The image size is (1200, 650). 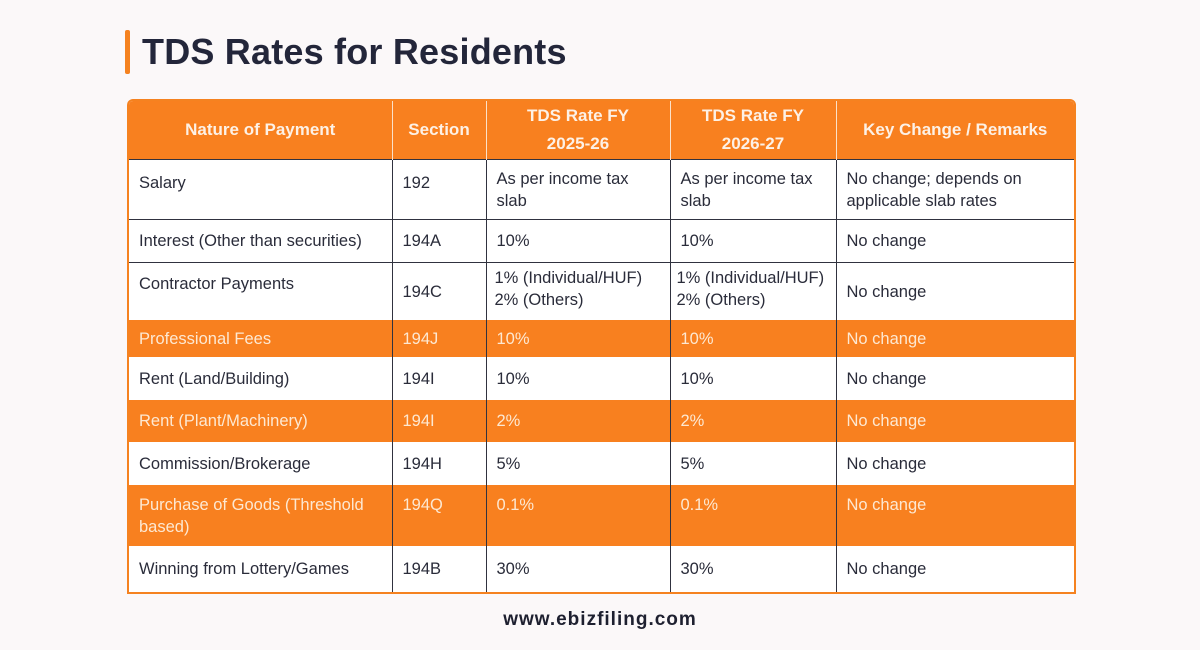 What do you see at coordinates (753, 421) in the screenshot?
I see `cell-rate-2026-27: 2%` at bounding box center [753, 421].